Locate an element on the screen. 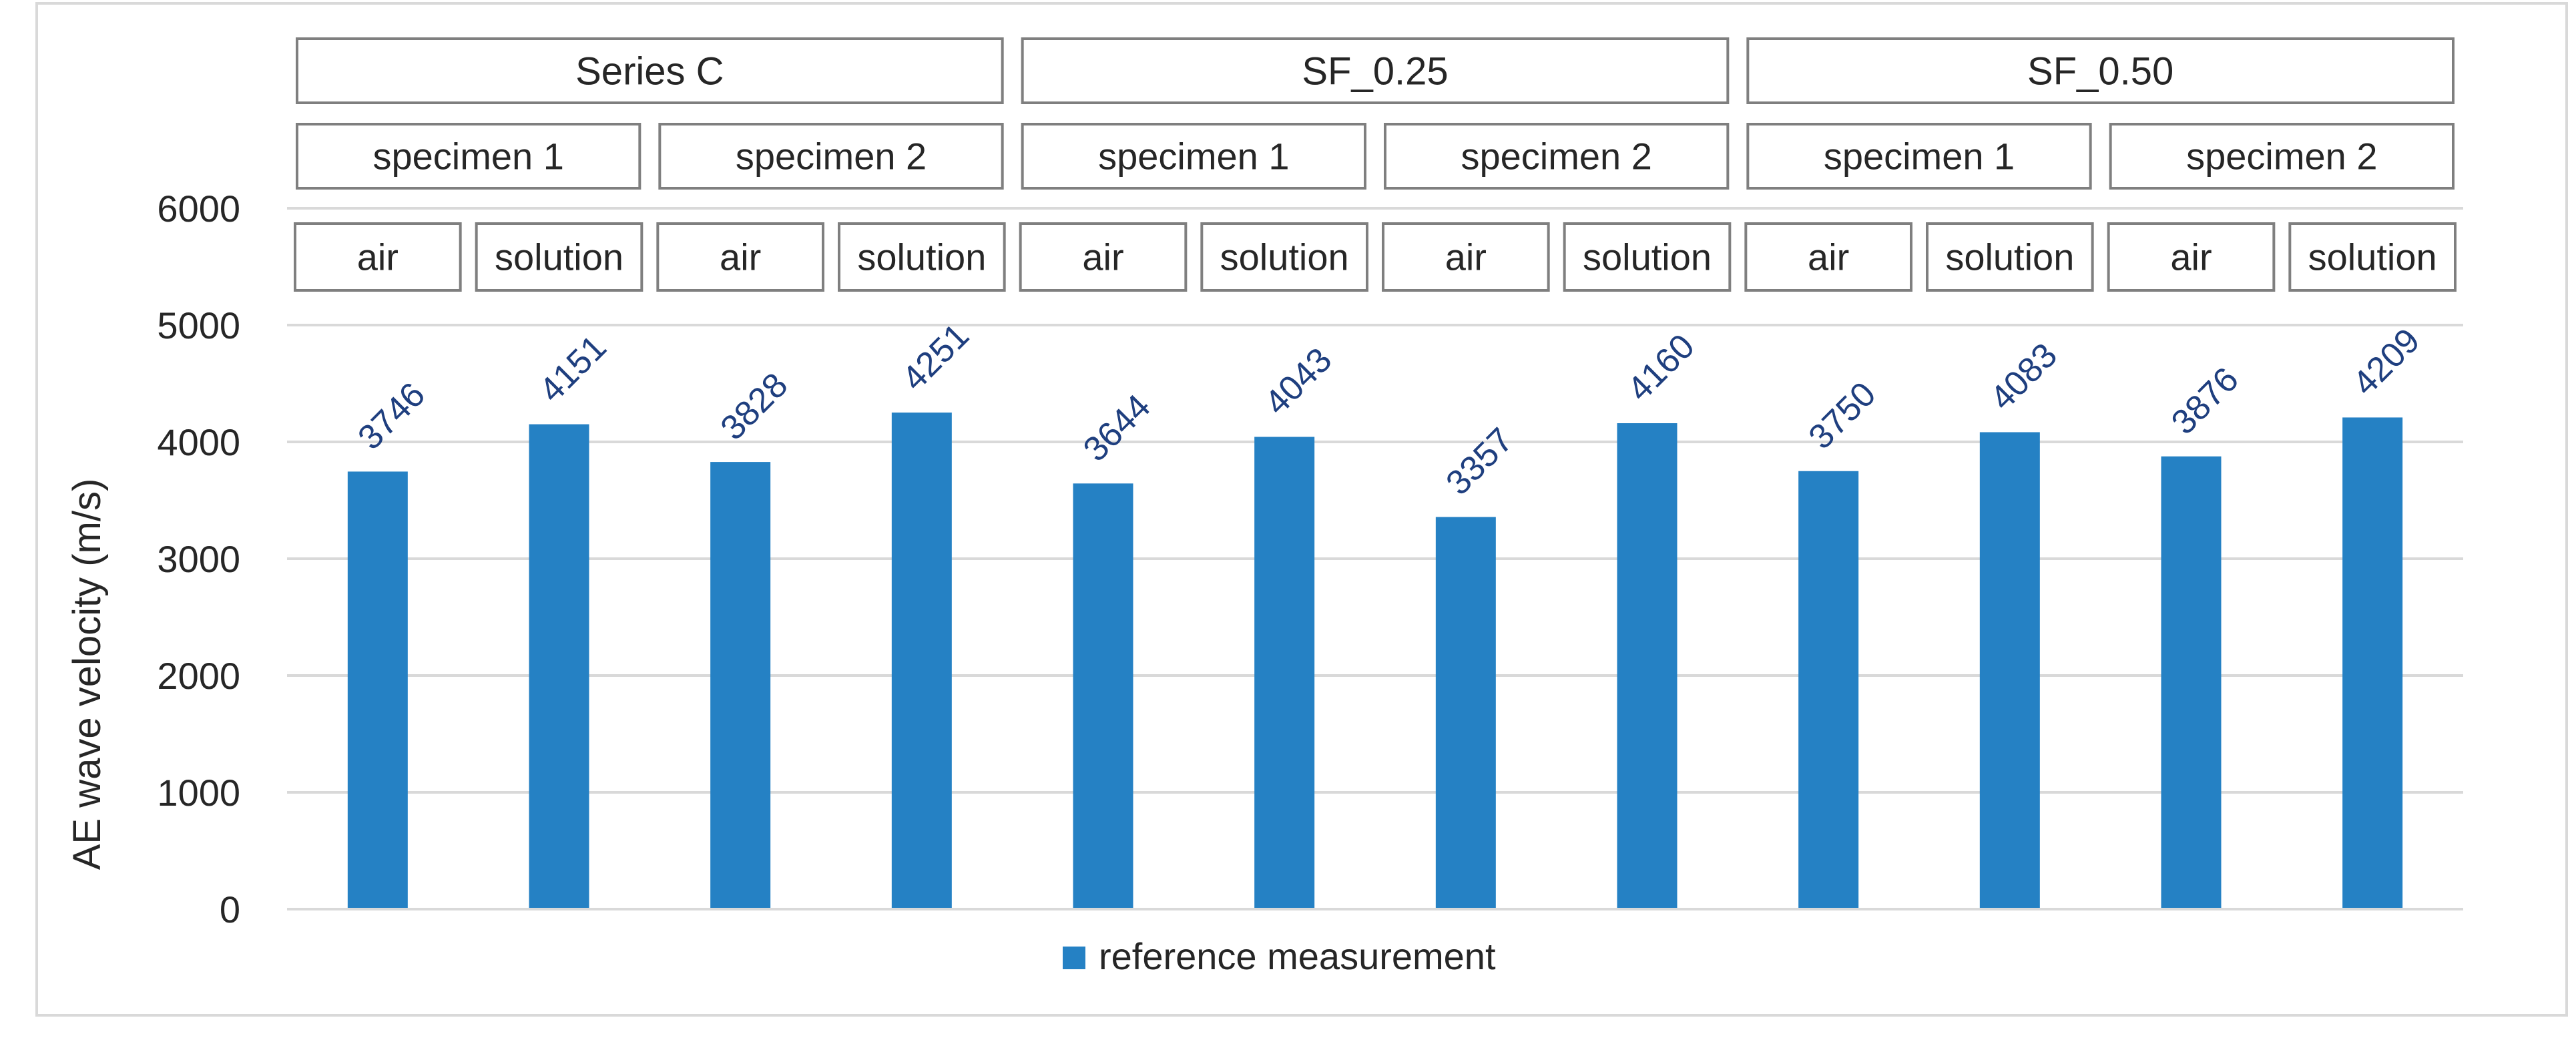  y-tick-label: 6000 is located at coordinates (198, 209).